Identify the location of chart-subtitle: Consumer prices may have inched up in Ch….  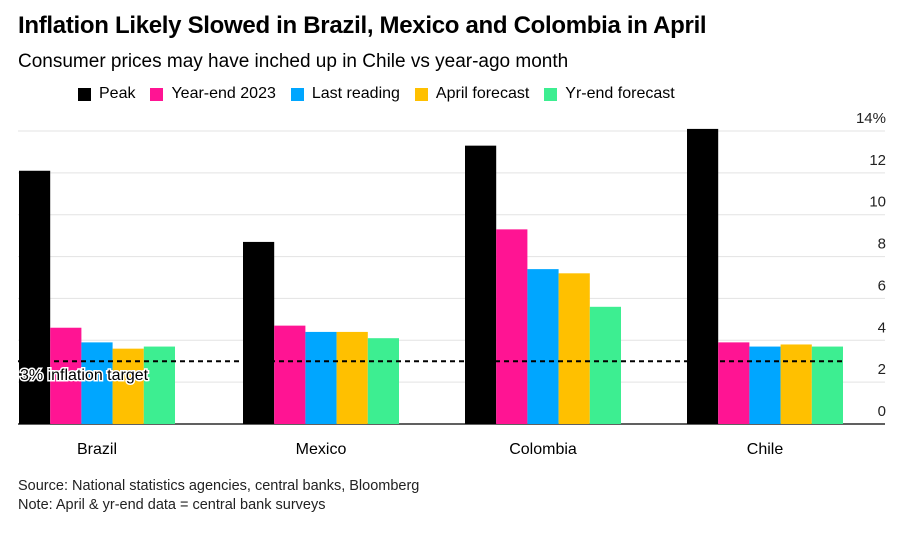
(293, 61).